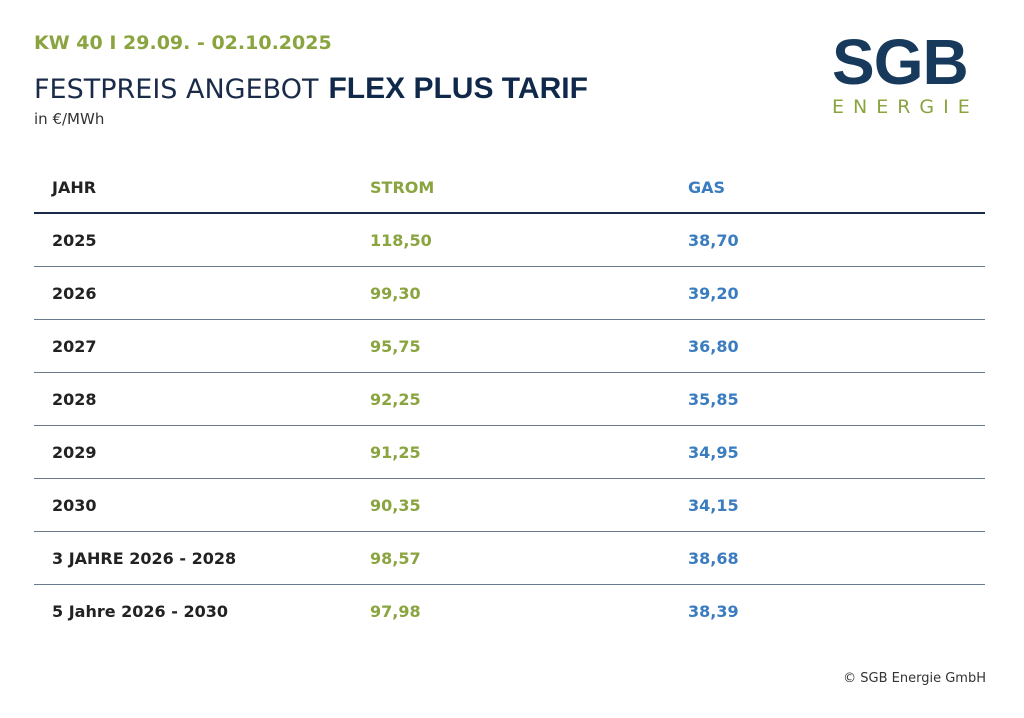 The image size is (1024, 718). What do you see at coordinates (193, 188) in the screenshot?
I see `column-header: JAHR` at bounding box center [193, 188].